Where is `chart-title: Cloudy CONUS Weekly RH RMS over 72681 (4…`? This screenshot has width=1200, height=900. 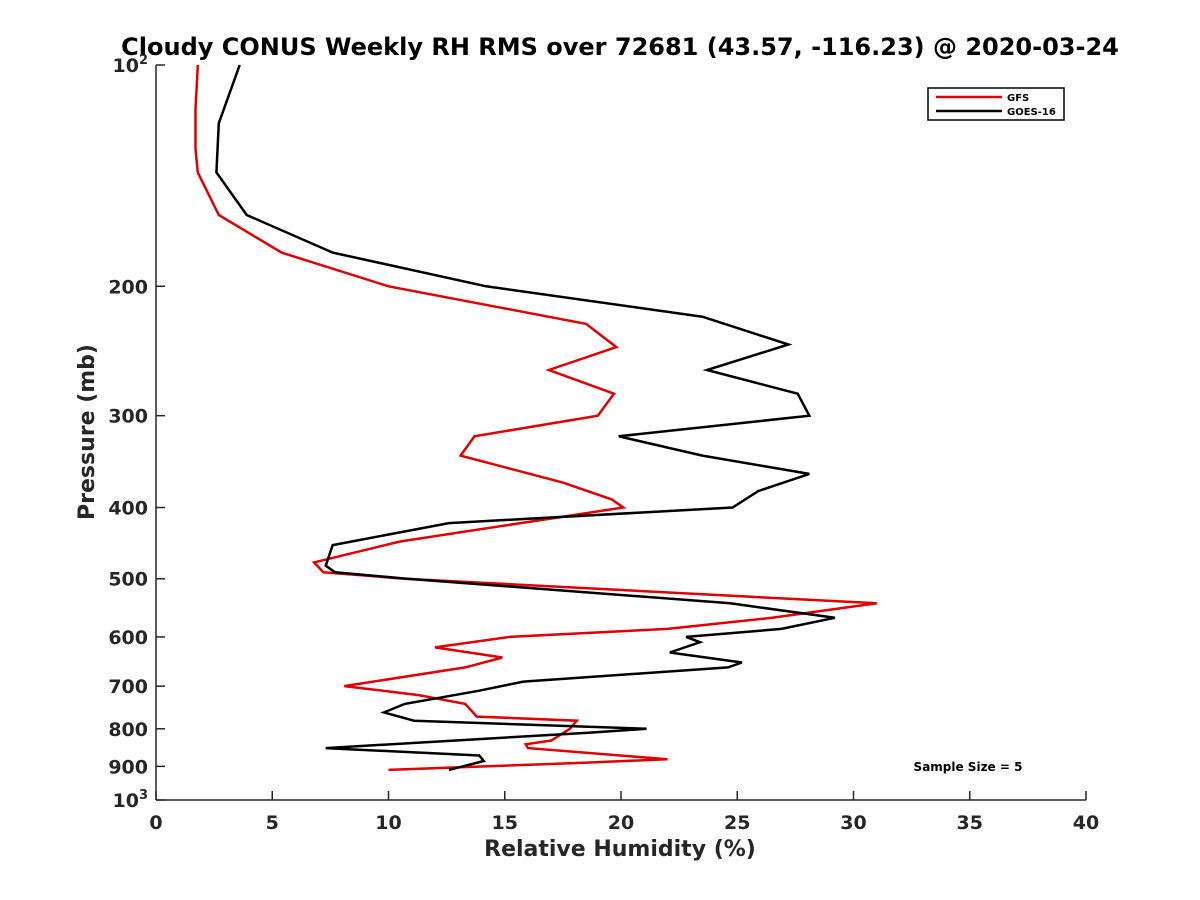 chart-title: Cloudy CONUS Weekly RH RMS over 72681 (4… is located at coordinates (620, 47).